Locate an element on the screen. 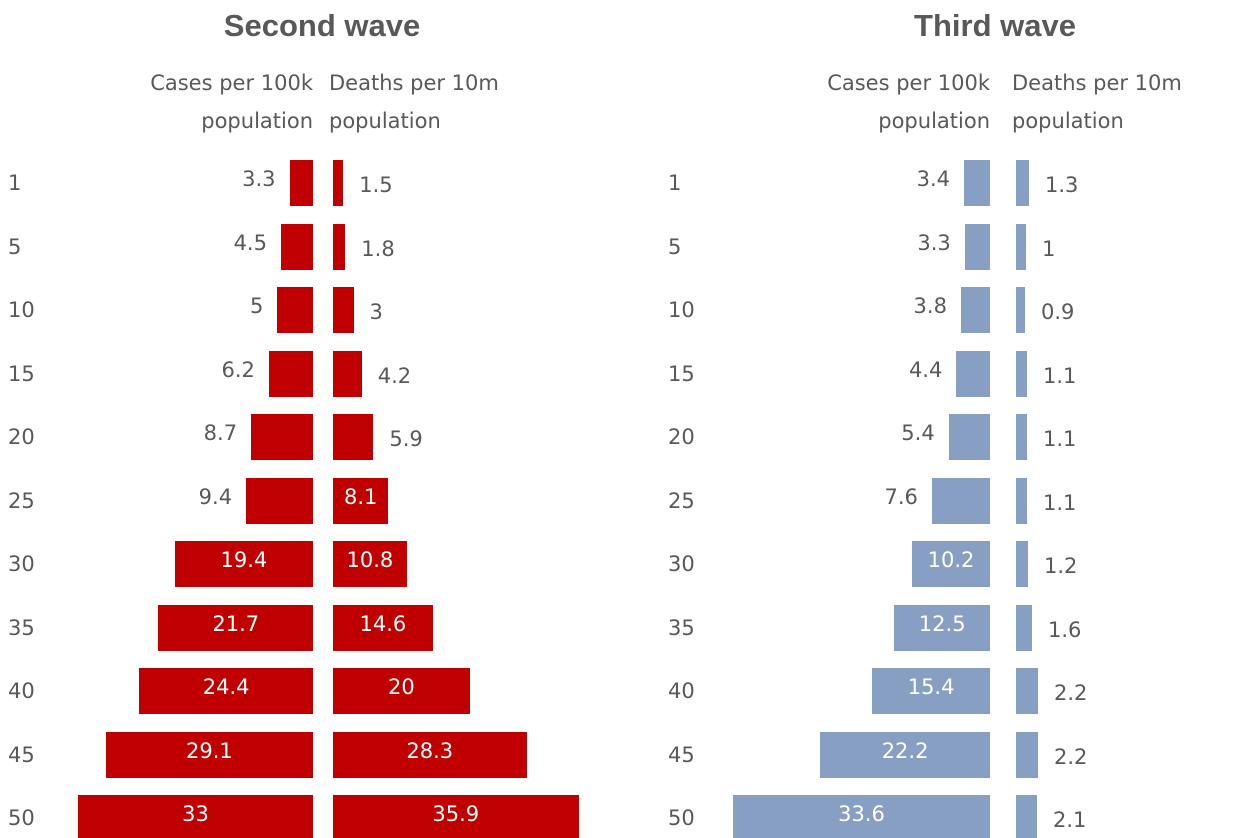 This screenshot has width=1240, height=838. value-label: 0.9 is located at coordinates (1058, 312).